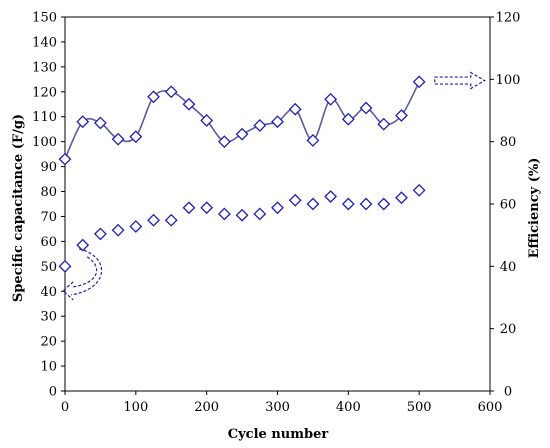 This screenshot has height=448, width=550. Describe the element at coordinates (278, 434) in the screenshot. I see `x-axis-label: Cycle number` at that location.